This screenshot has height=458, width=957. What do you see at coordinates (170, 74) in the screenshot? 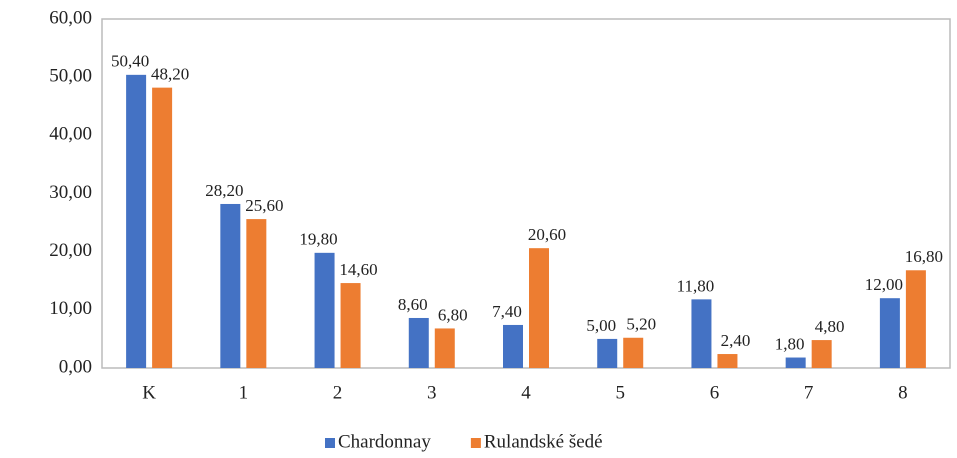
I see `value-label: 48,20` at bounding box center [170, 74].